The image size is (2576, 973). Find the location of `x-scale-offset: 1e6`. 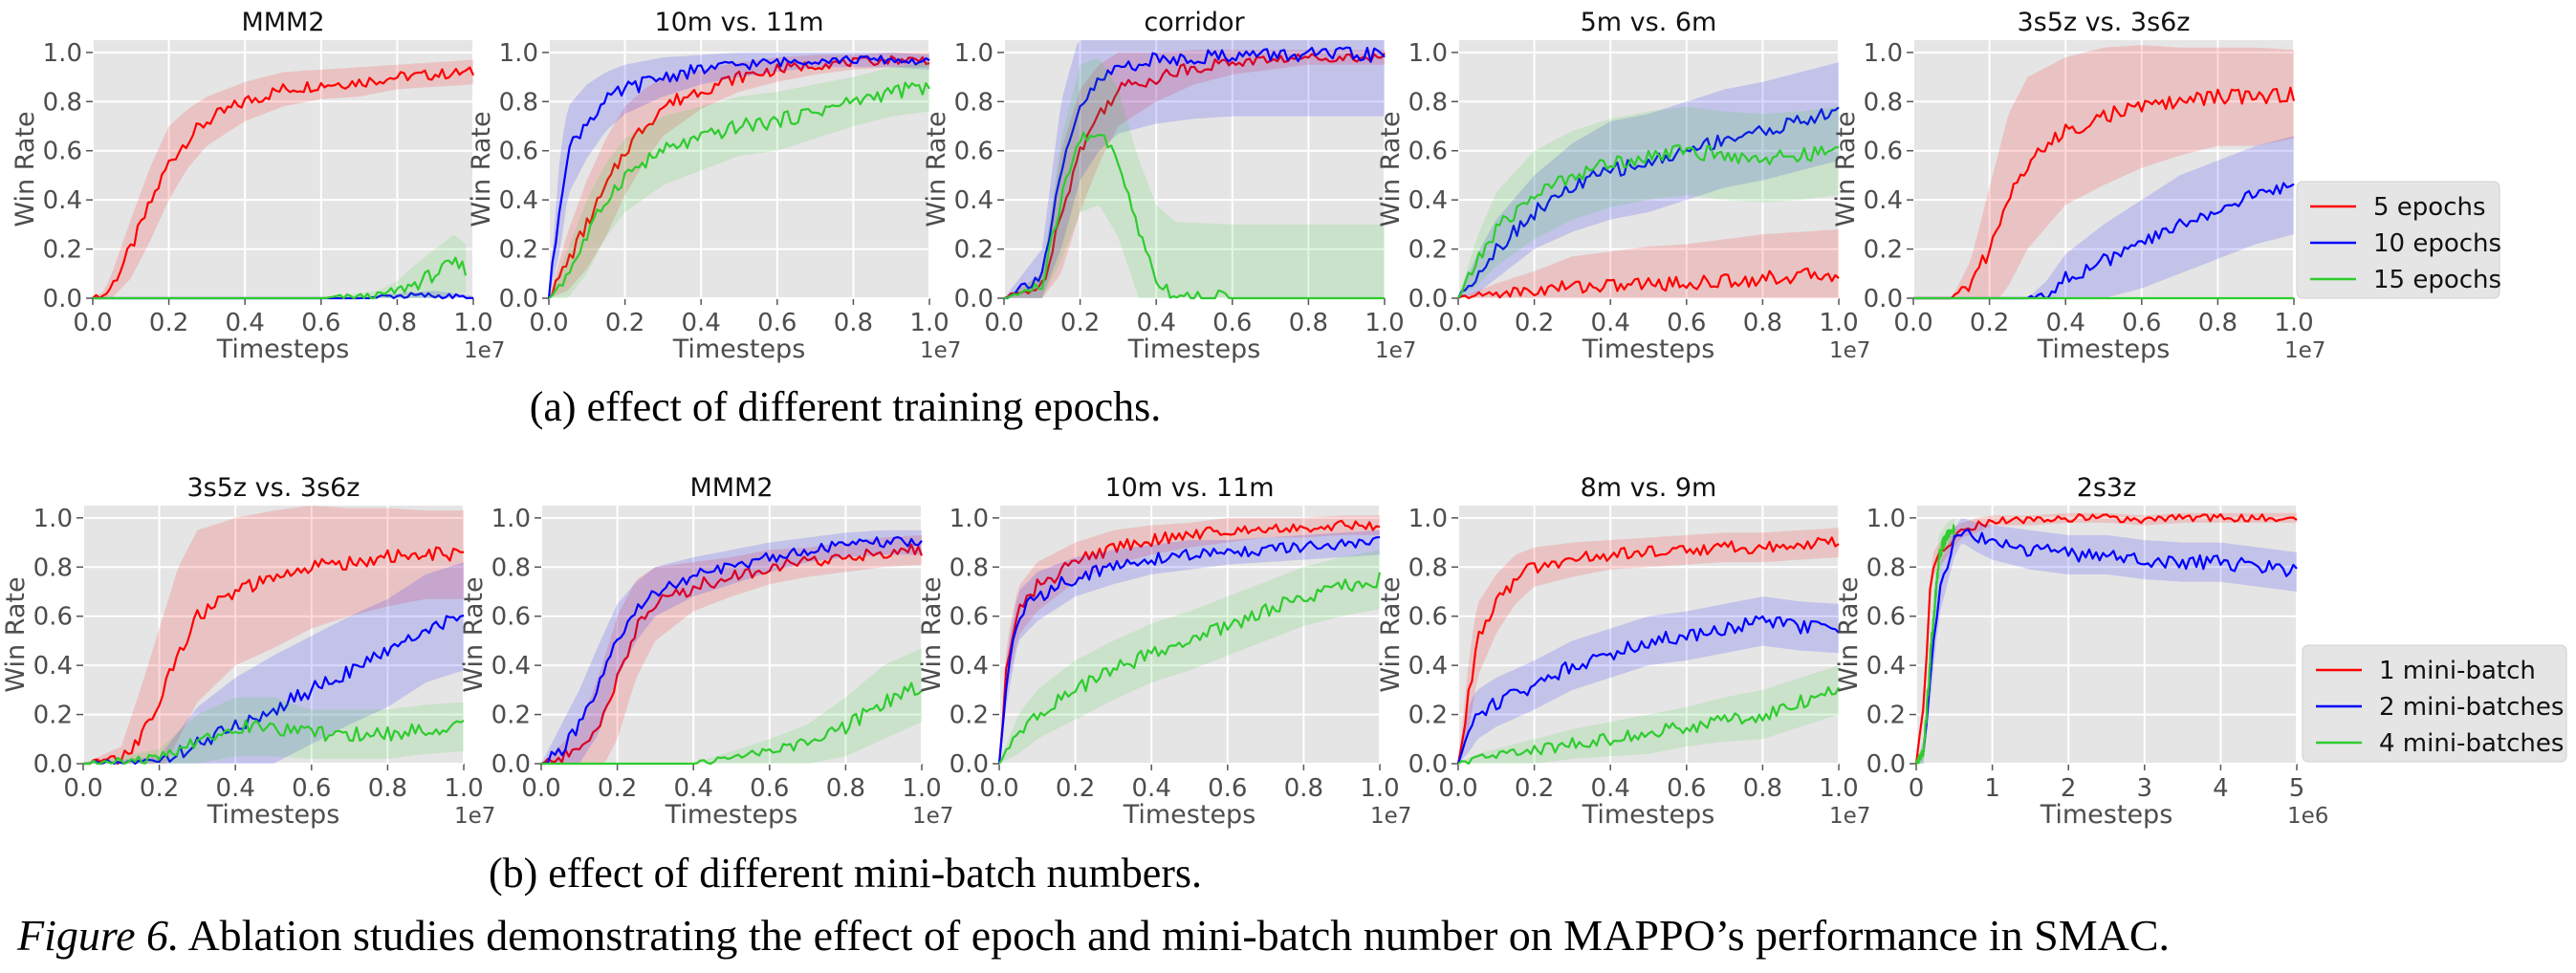

x-scale-offset: 1e6 is located at coordinates (2307, 816).